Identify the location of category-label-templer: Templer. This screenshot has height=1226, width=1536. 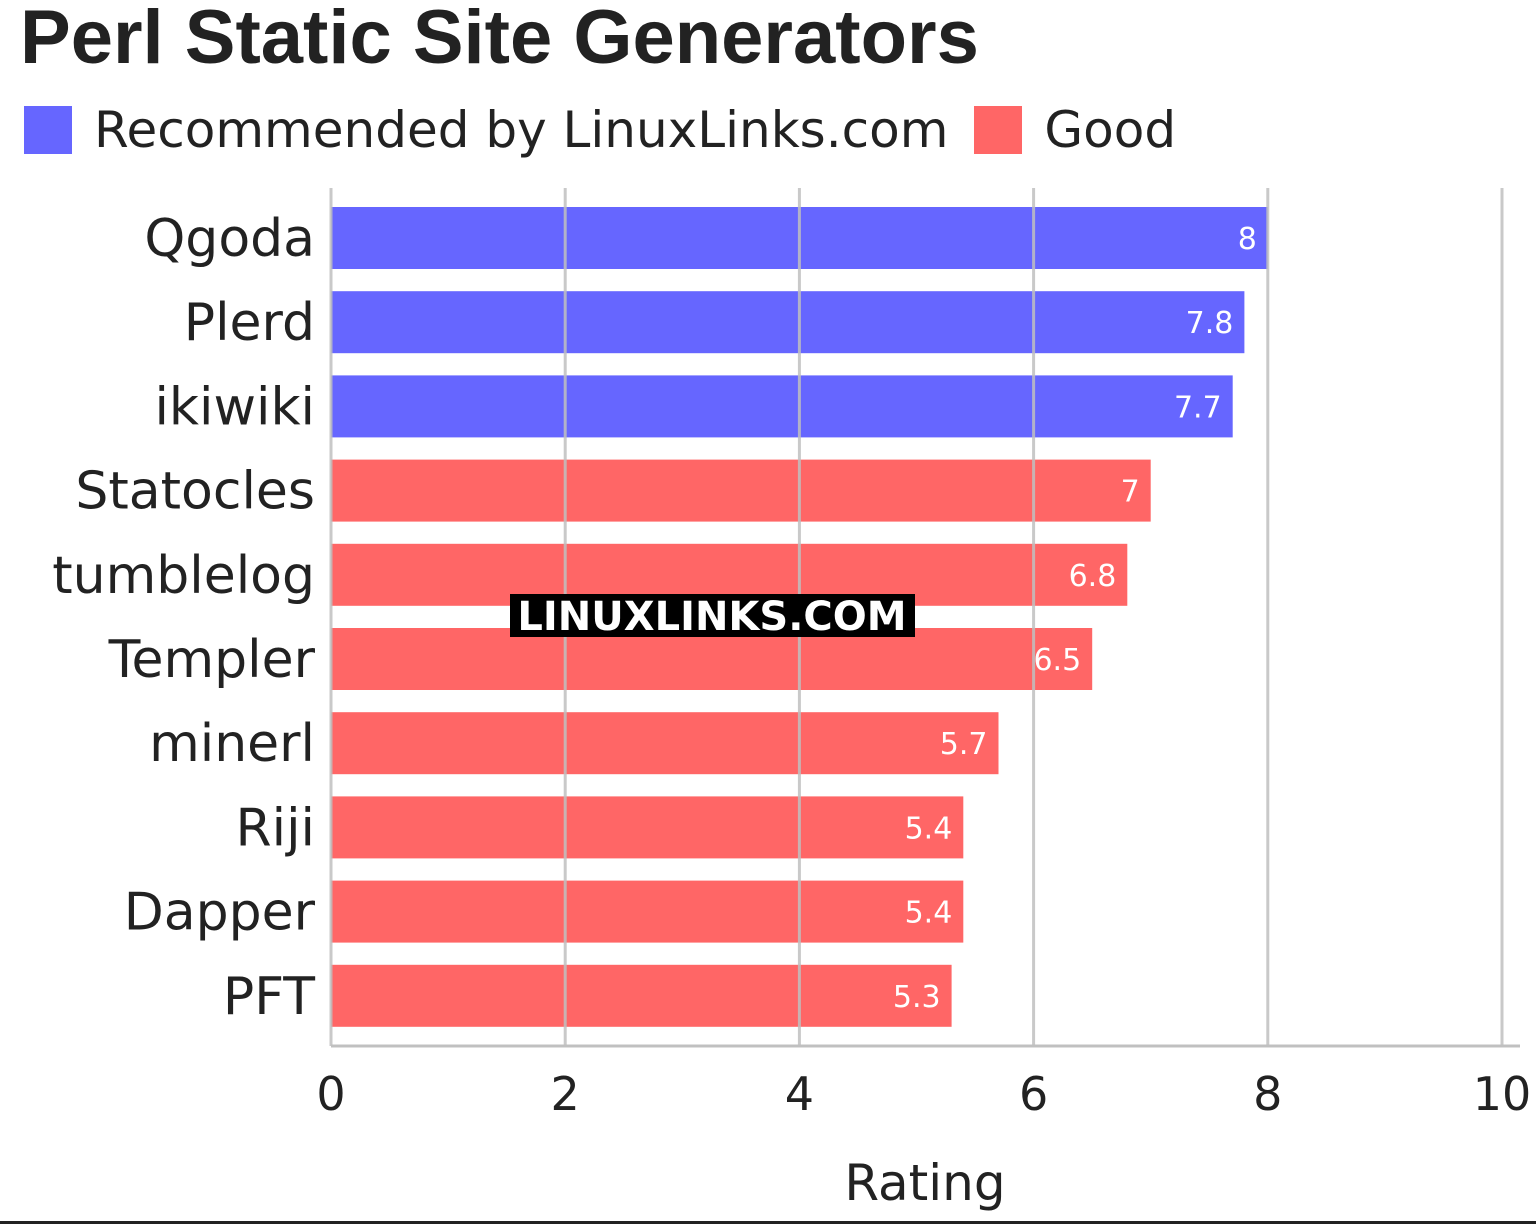
(212, 660).